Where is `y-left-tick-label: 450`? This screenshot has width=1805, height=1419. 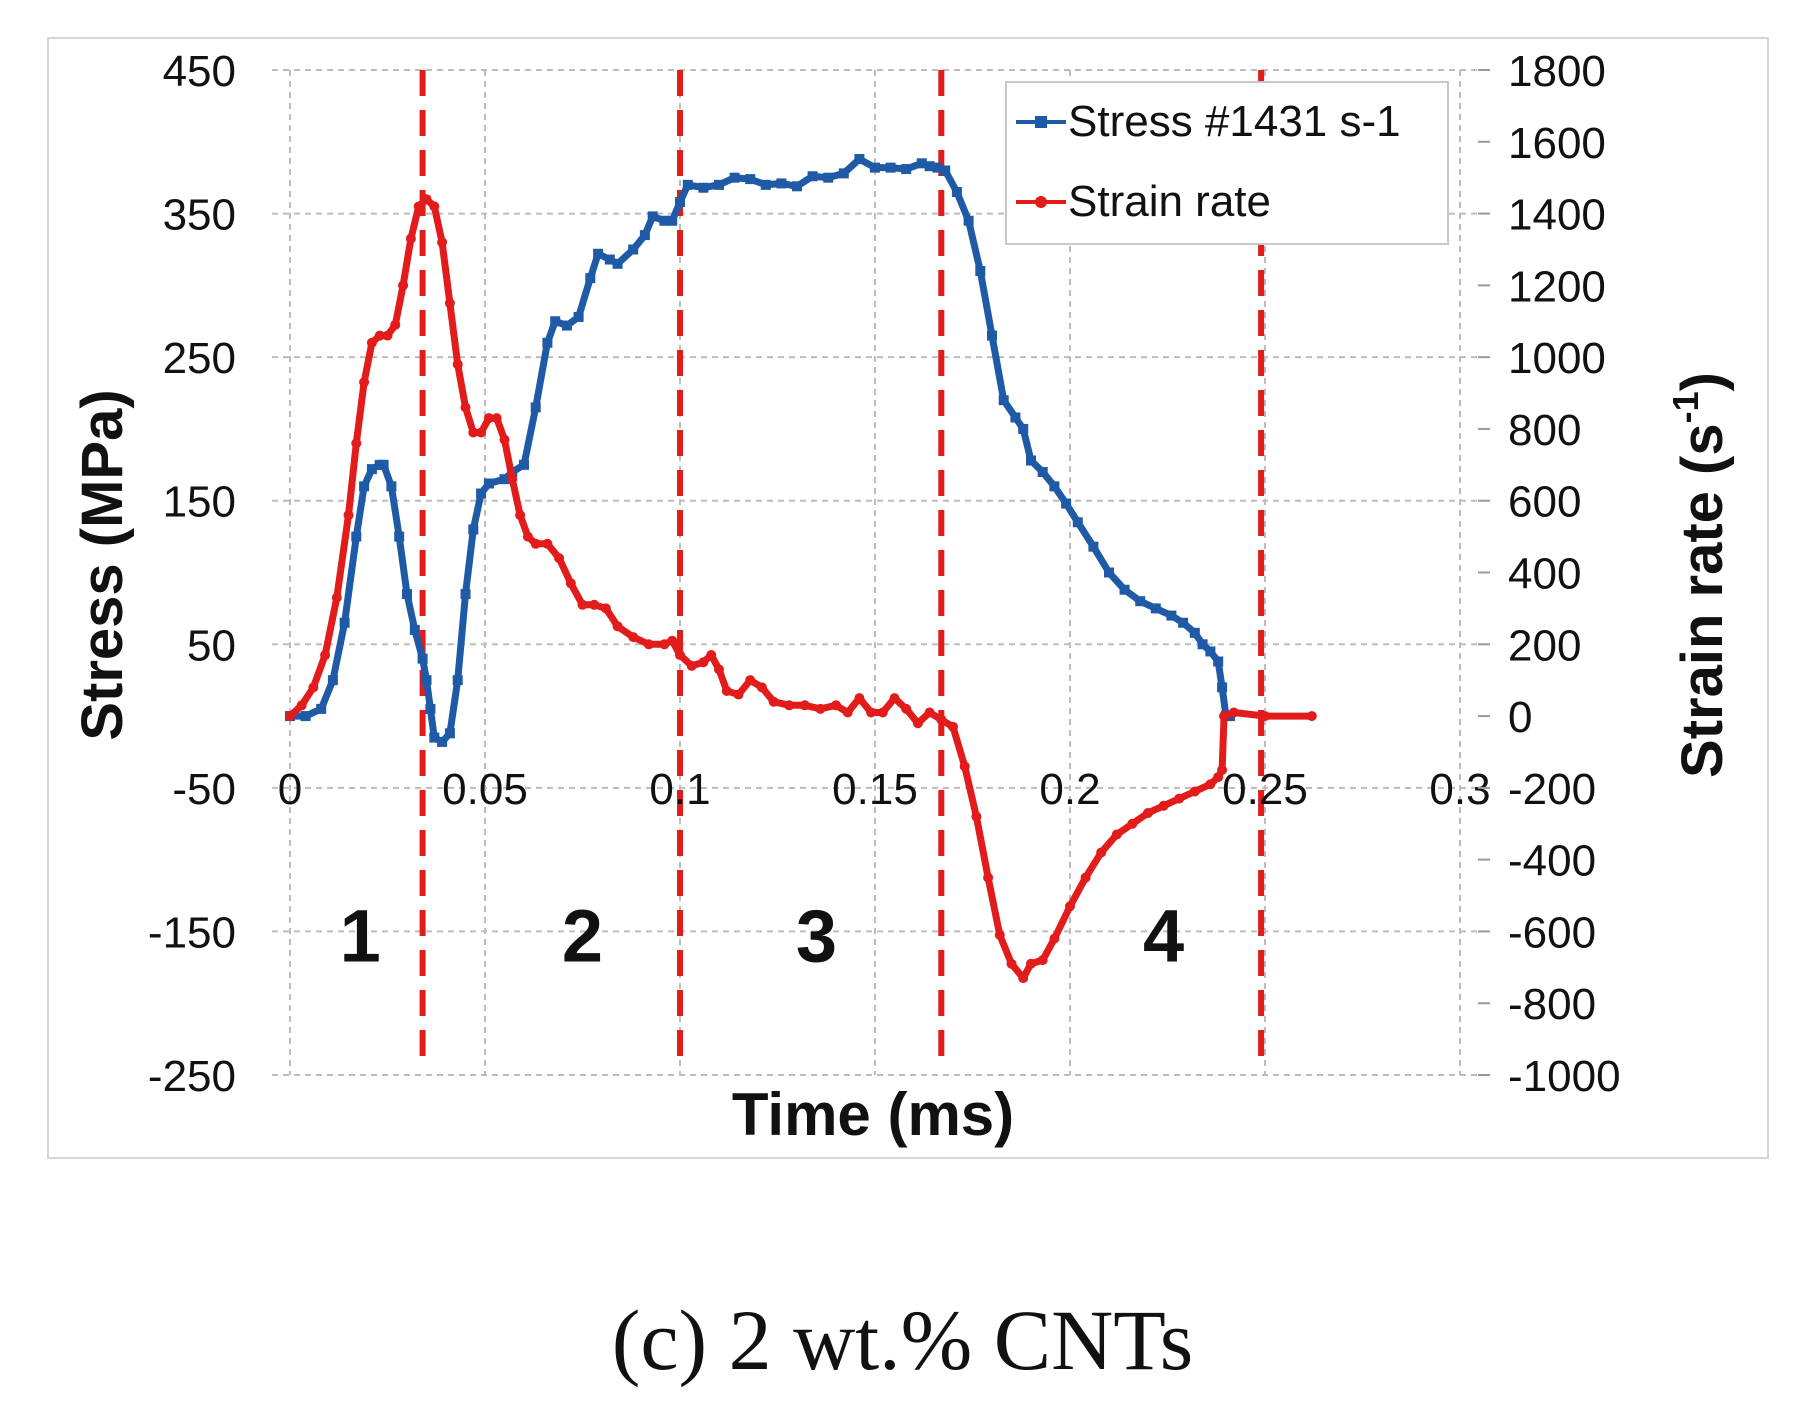 y-left-tick-label: 450 is located at coordinates (199, 71).